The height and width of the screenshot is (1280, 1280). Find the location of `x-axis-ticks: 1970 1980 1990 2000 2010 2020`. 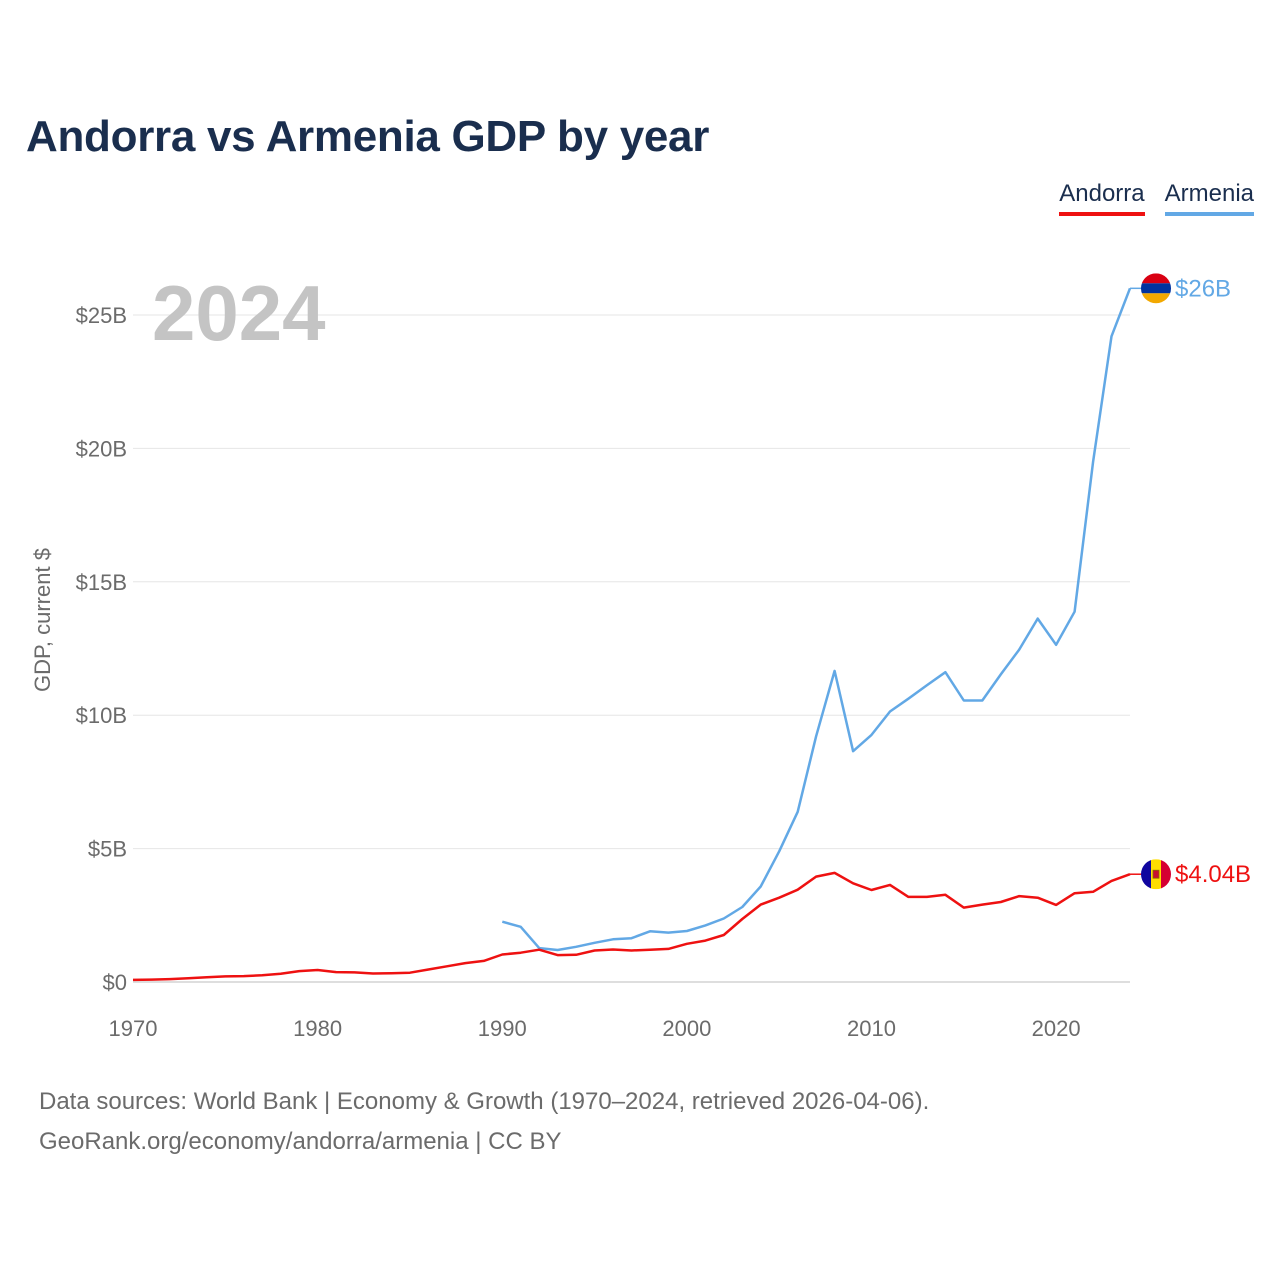

x-axis-ticks: 1970 1980 1990 2000 2010 2020 is located at coordinates (595, 1028).